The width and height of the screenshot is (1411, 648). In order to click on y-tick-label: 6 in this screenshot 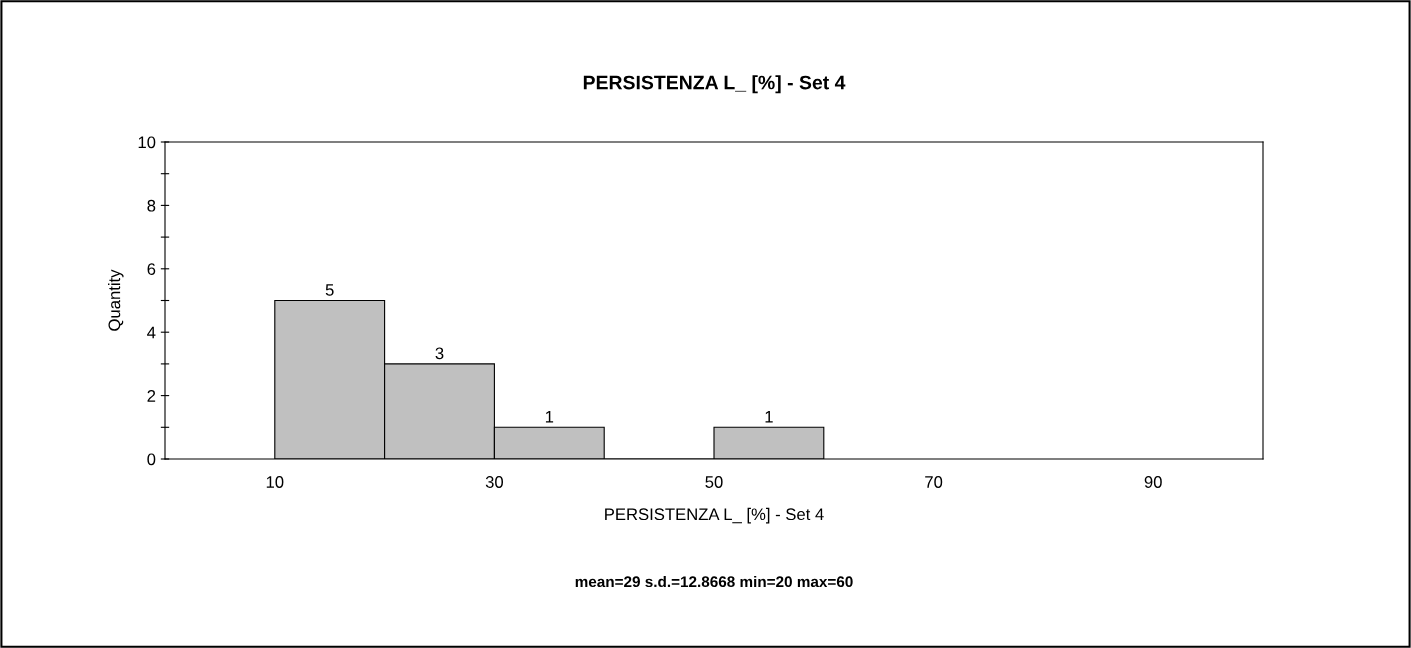, I will do `click(151, 269)`.